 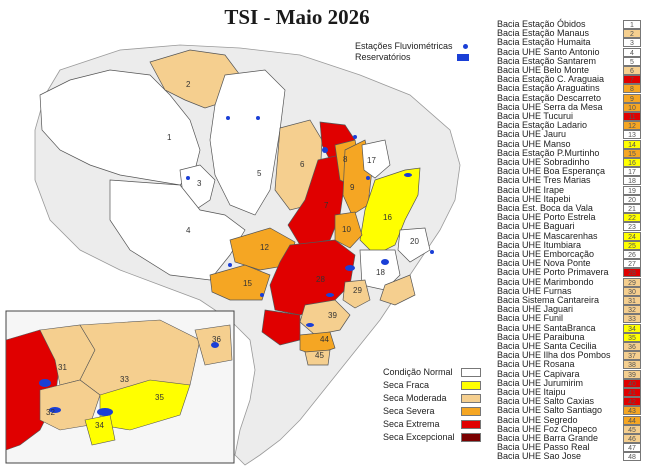 What do you see at coordinates (387, 217) in the screenshot?
I see `map-label-16: 16` at bounding box center [387, 217].